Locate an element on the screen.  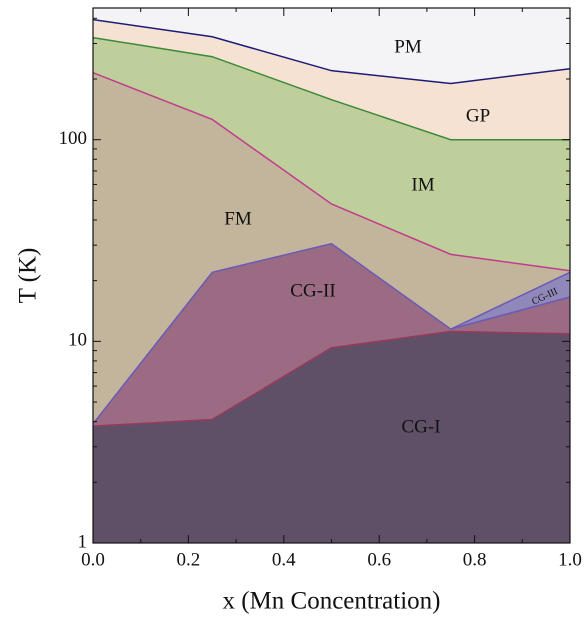
region-label: CG-II is located at coordinates (312, 290).